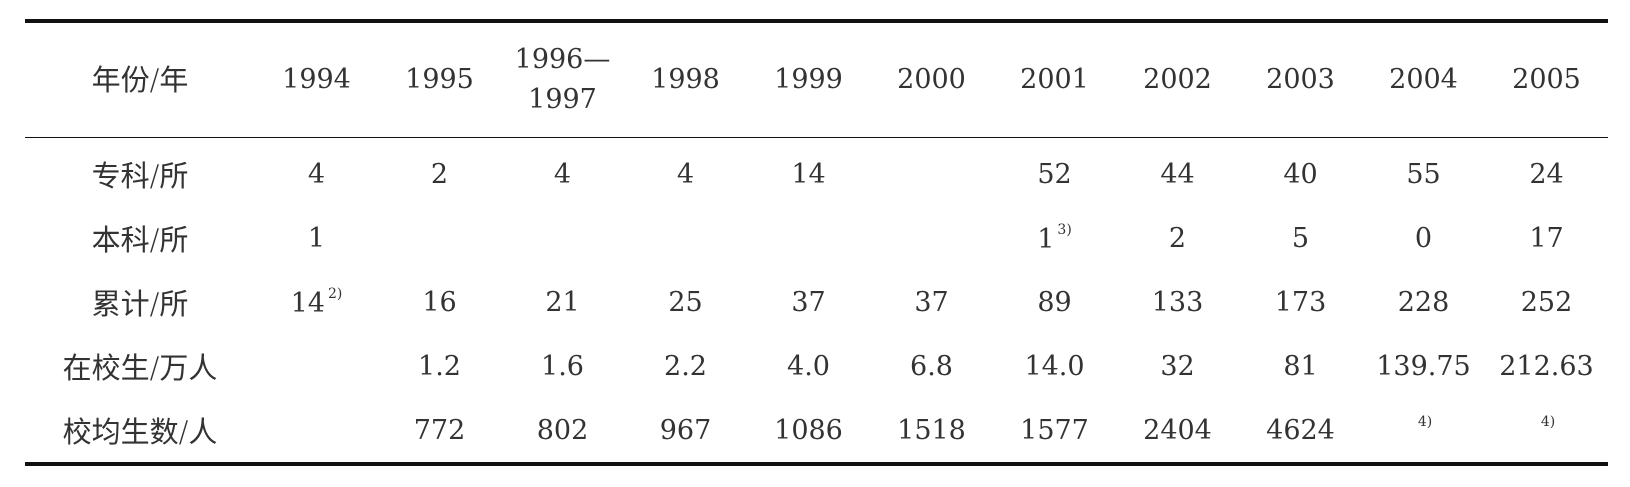 The width and height of the screenshot is (1630, 487). Describe the element at coordinates (1177, 366) in the screenshot. I see `table-cell: 32` at that location.